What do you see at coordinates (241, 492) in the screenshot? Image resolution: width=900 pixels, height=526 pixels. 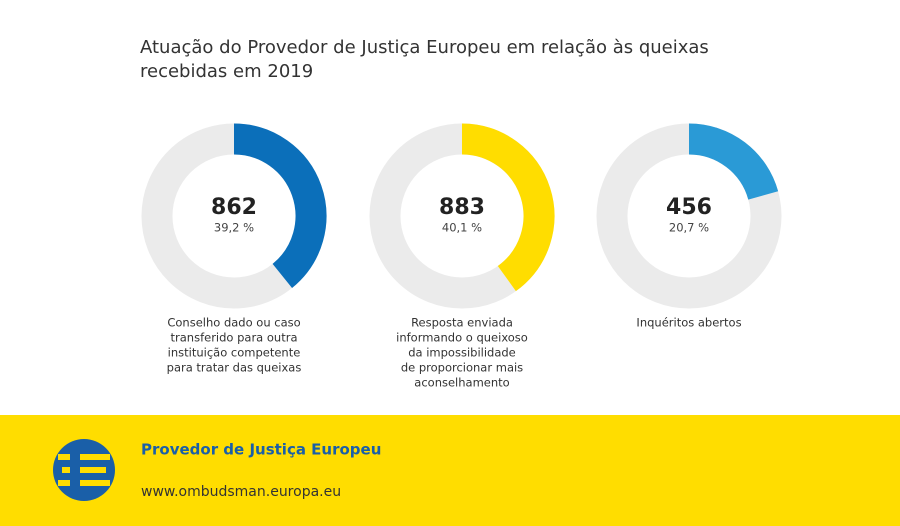 I see `footer-url: www.ombudsman.europa.eu` at bounding box center [241, 492].